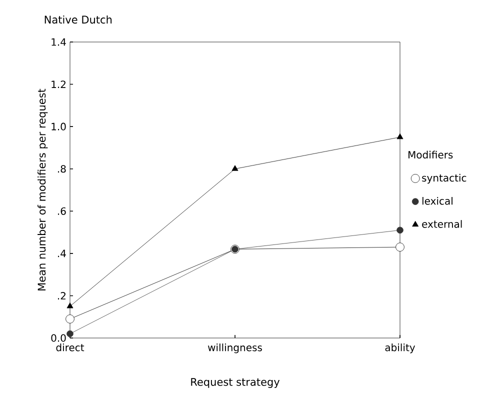  What do you see at coordinates (235, 349) in the screenshot?
I see `x-tick-label: willingness` at bounding box center [235, 349].